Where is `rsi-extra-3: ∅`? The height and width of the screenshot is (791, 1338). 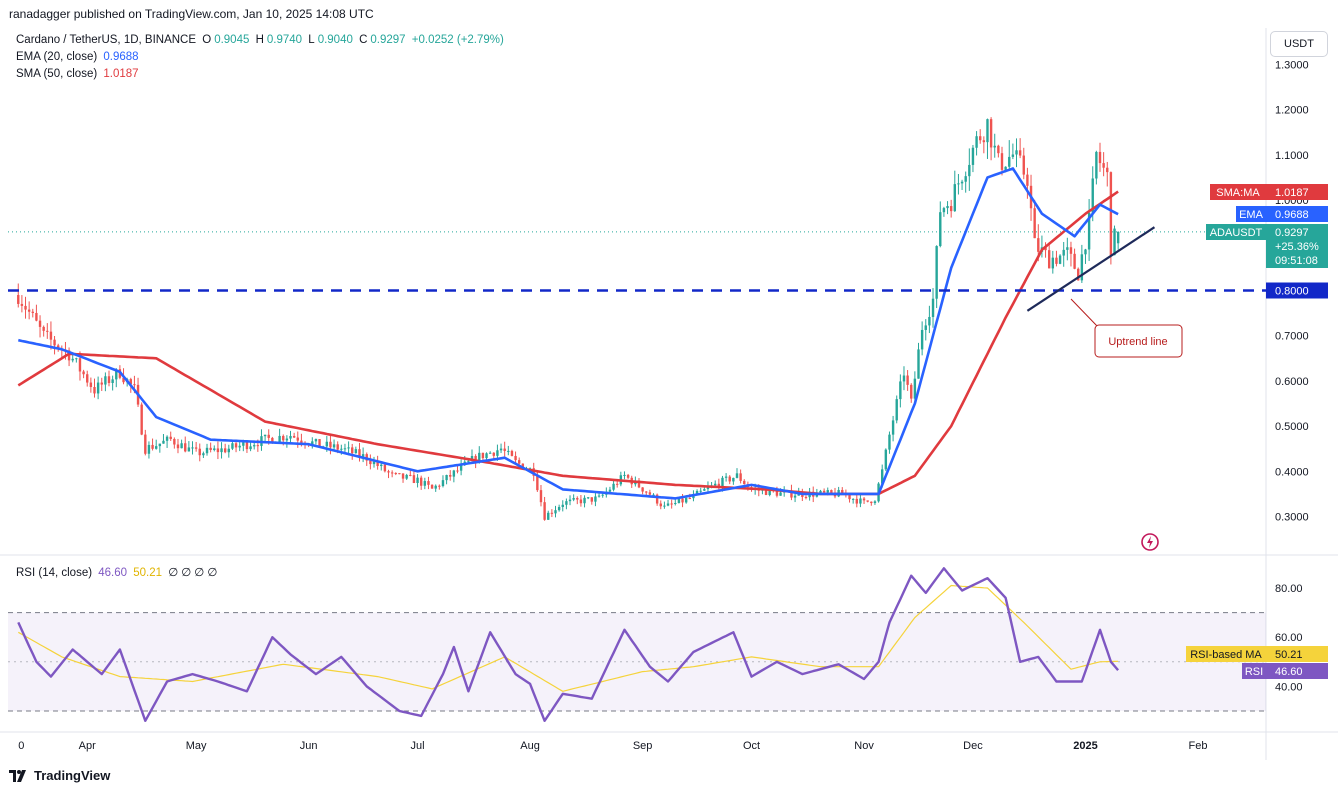
rsi-extra-3: ∅ is located at coordinates (199, 573).